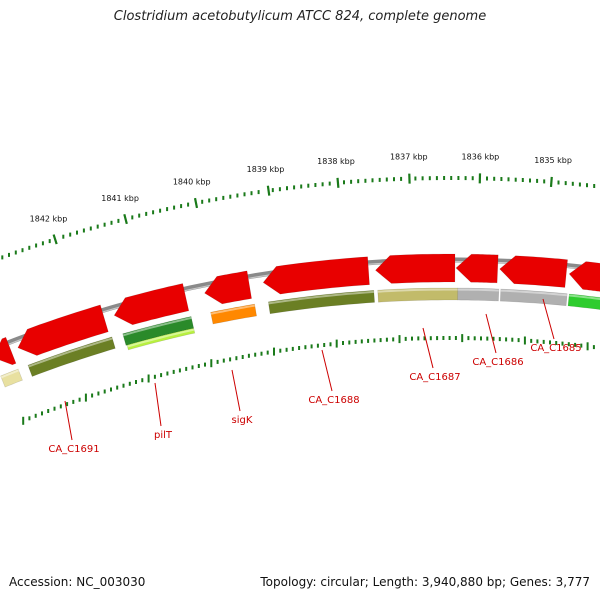  Describe the element at coordinates (333, 400) in the screenshot. I see `feature-label-ca-c1688: CA_C1688` at that location.